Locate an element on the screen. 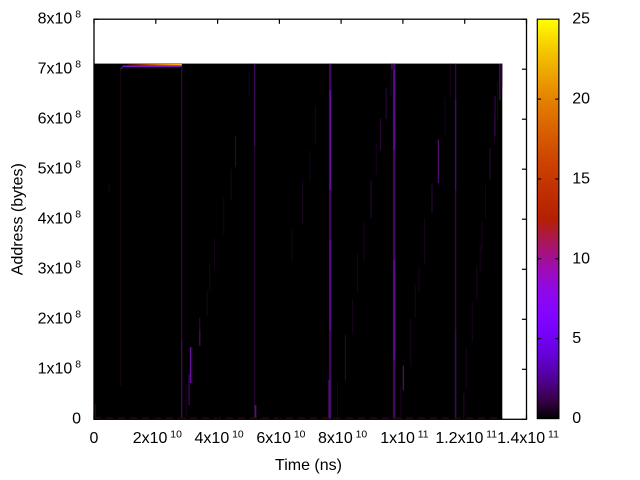 The width and height of the screenshot is (640, 480). svg-text: 10 is located at coordinates (581, 258).